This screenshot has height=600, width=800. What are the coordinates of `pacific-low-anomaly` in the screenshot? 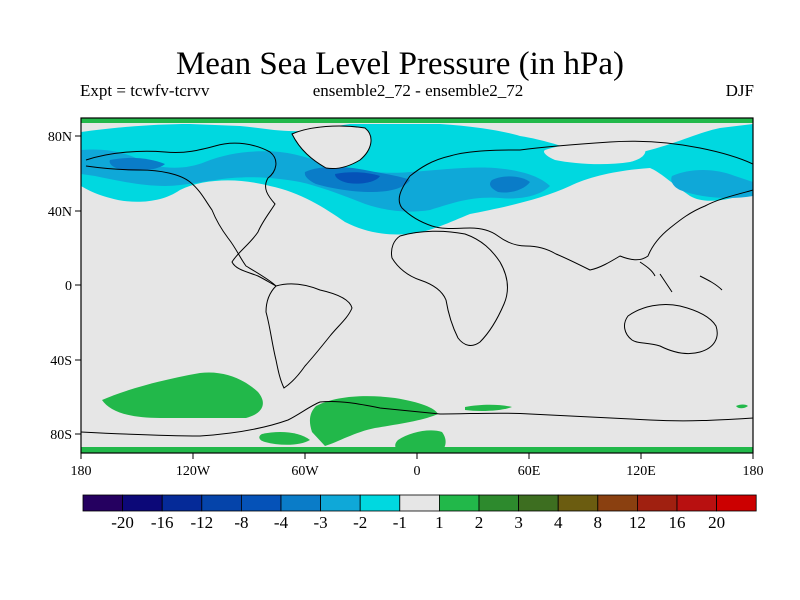 It's located at (137, 164).